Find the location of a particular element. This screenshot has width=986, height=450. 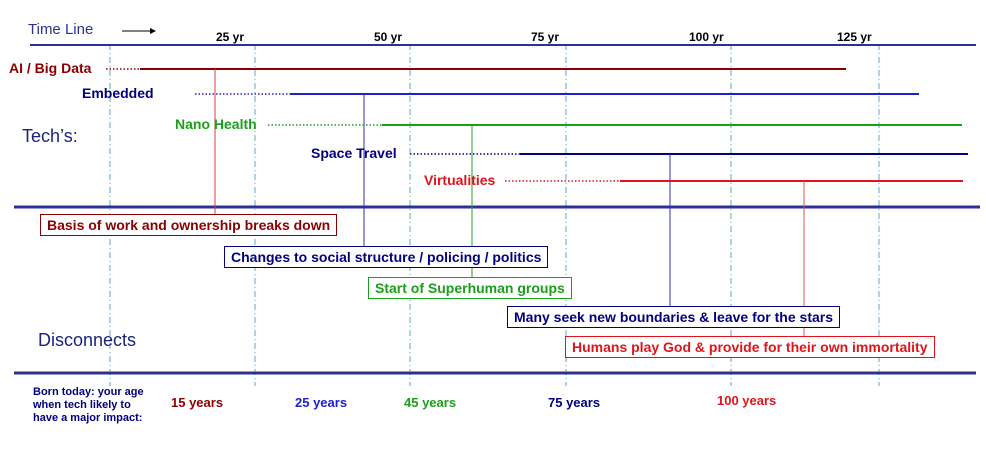

tech-label-embedded: Embedded is located at coordinates (118, 93).